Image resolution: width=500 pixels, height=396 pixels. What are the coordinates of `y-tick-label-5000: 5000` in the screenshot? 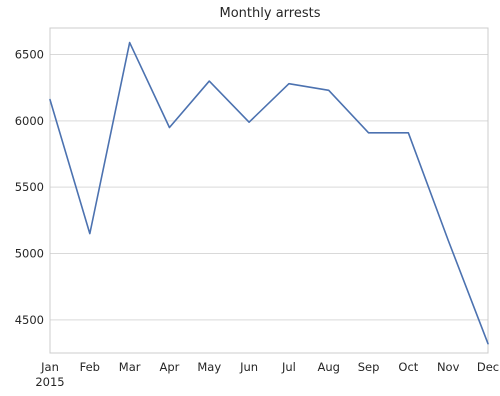 It's located at (29, 254).